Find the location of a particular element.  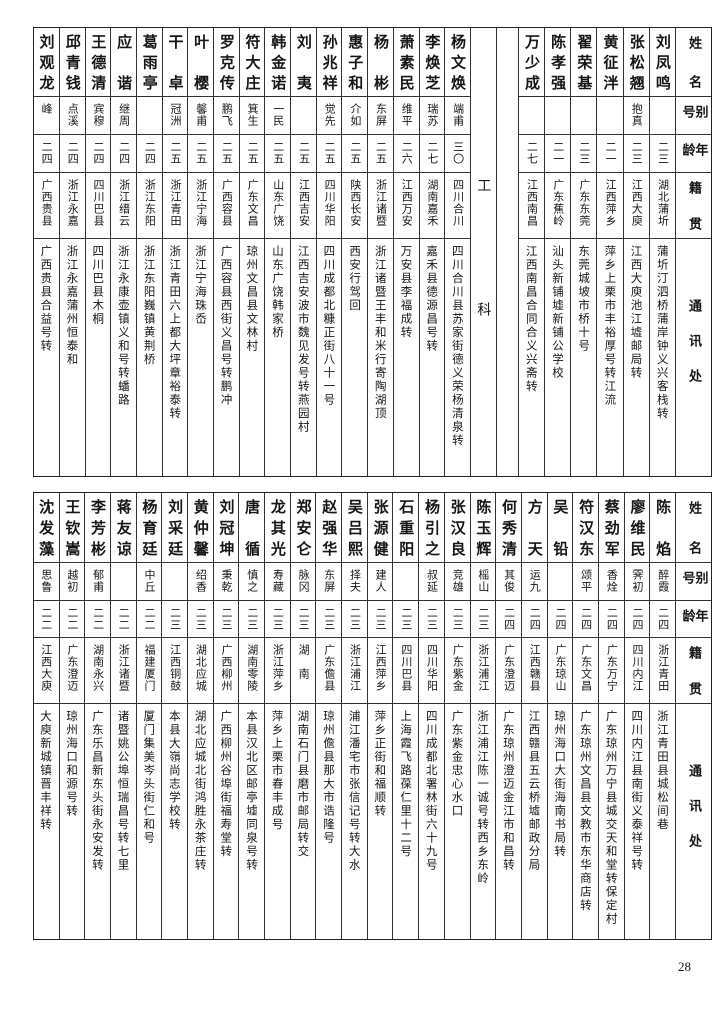

person-name-cell: 沈发藻 is located at coordinates (45, 528).